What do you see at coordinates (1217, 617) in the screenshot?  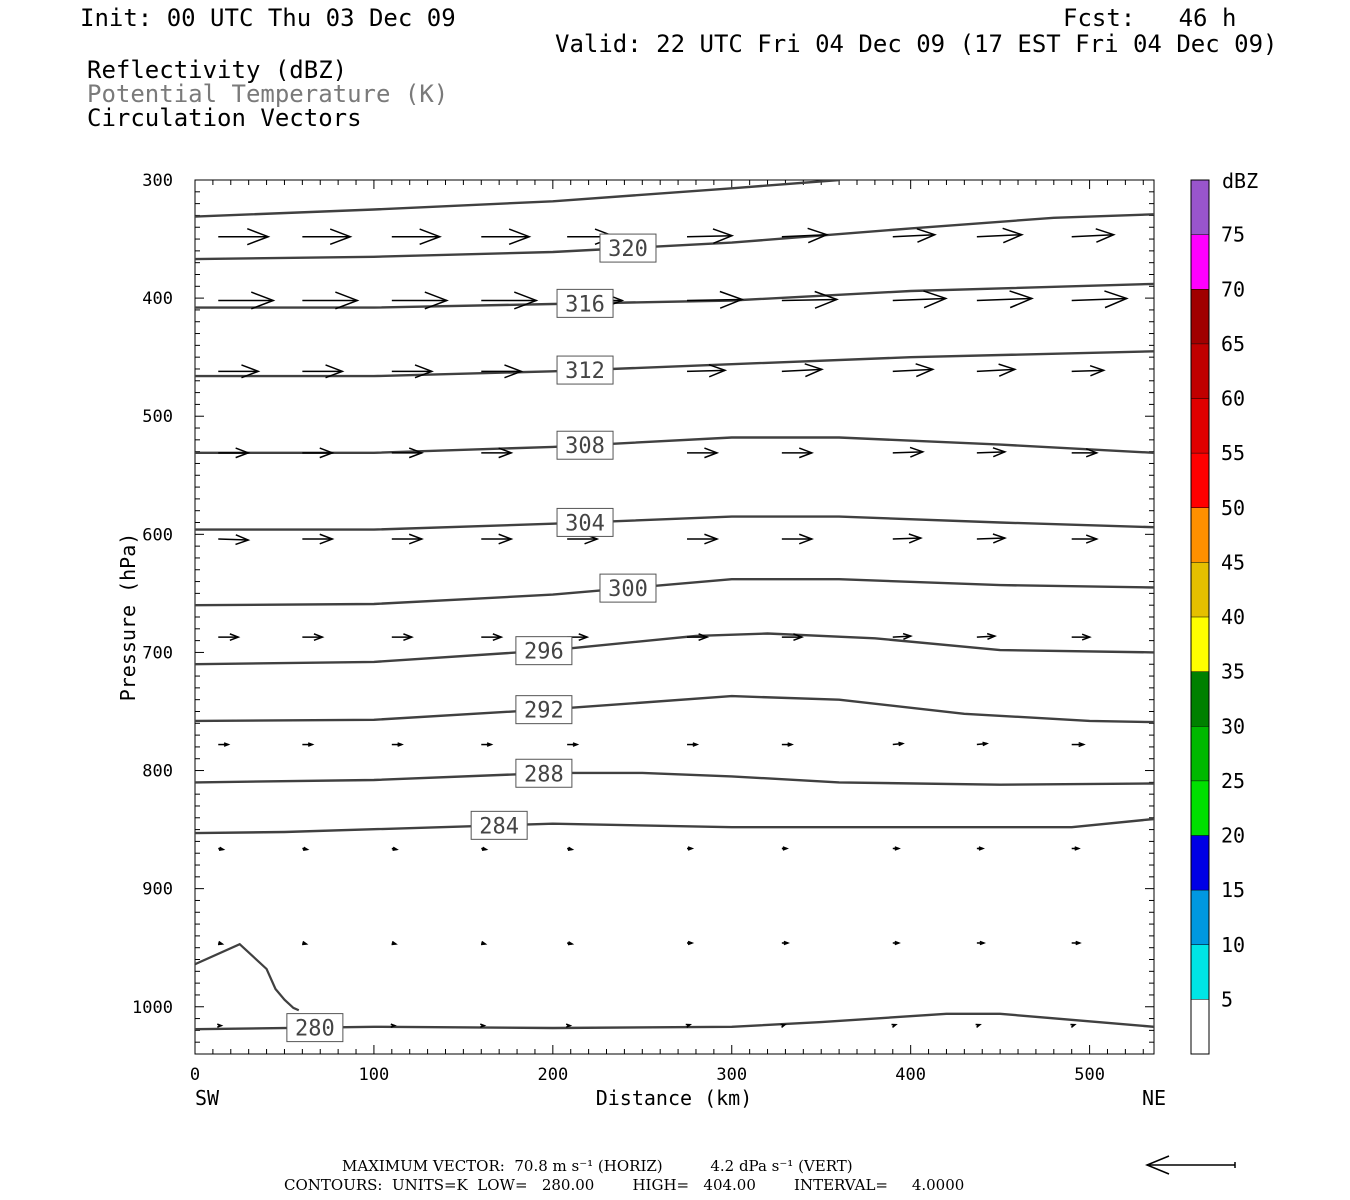 I see `reflectivity-colorbar: 5 10 15 20 25 30 35 40 45 50 55 60 65 70 75` at bounding box center [1217, 617].